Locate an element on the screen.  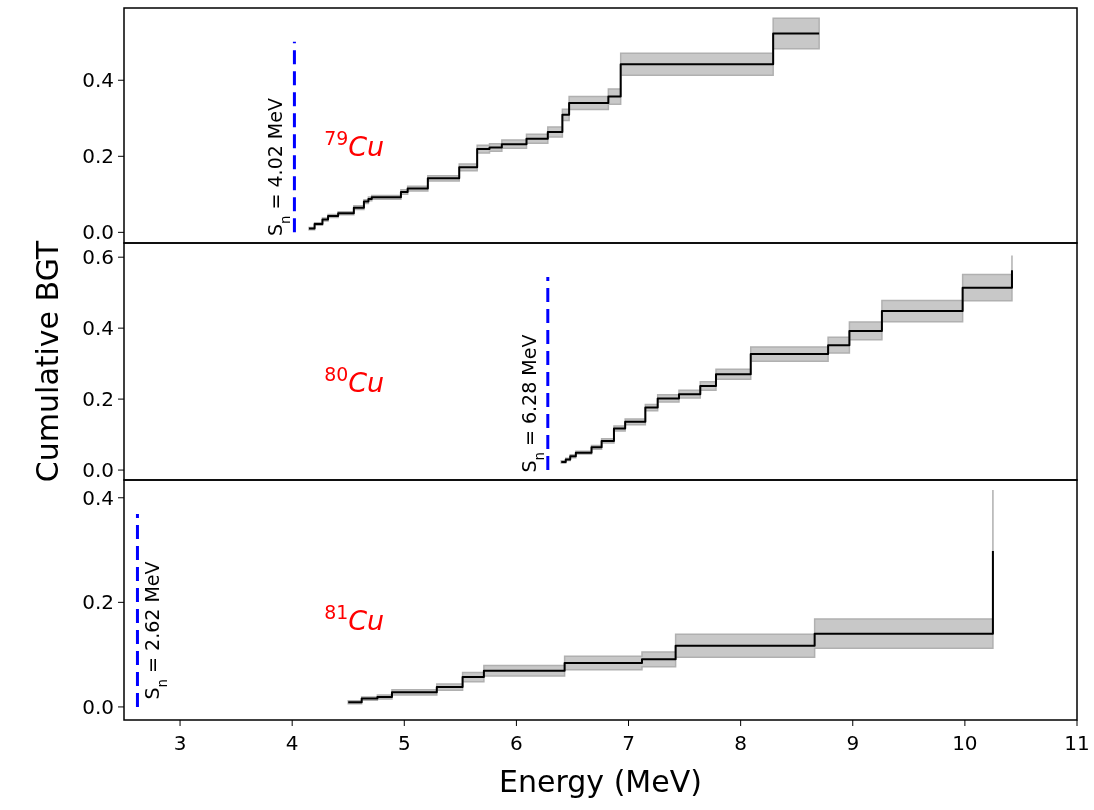
x-tick-label: 9 is located at coordinates (853, 743).